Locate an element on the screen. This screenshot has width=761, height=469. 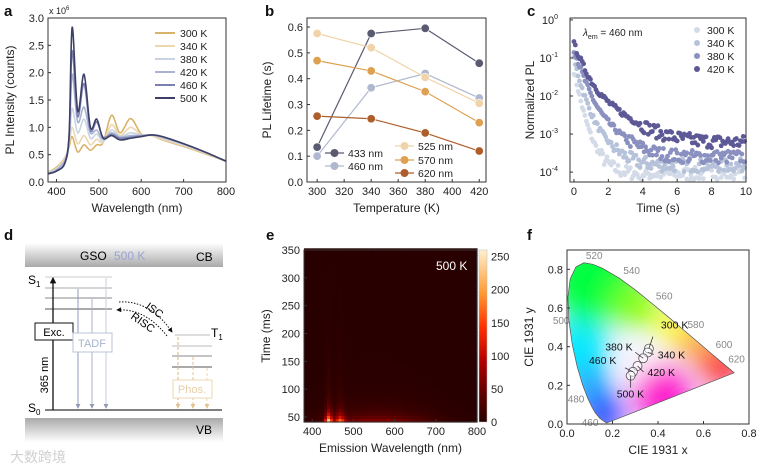
conduction-band is located at coordinates (124, 255).